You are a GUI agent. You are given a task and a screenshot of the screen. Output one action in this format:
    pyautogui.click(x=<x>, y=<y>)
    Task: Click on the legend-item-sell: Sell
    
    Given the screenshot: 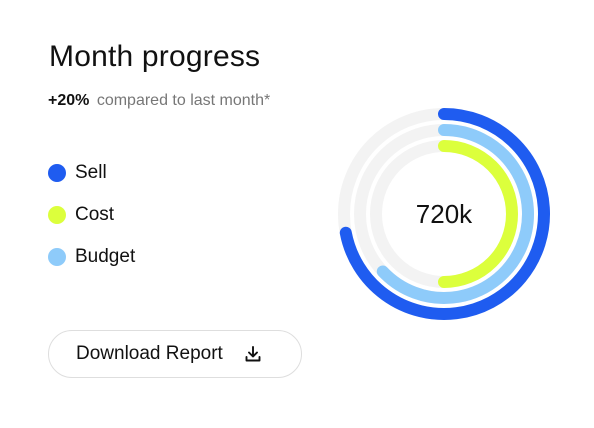 What is the action you would take?
    pyautogui.click(x=91, y=173)
    